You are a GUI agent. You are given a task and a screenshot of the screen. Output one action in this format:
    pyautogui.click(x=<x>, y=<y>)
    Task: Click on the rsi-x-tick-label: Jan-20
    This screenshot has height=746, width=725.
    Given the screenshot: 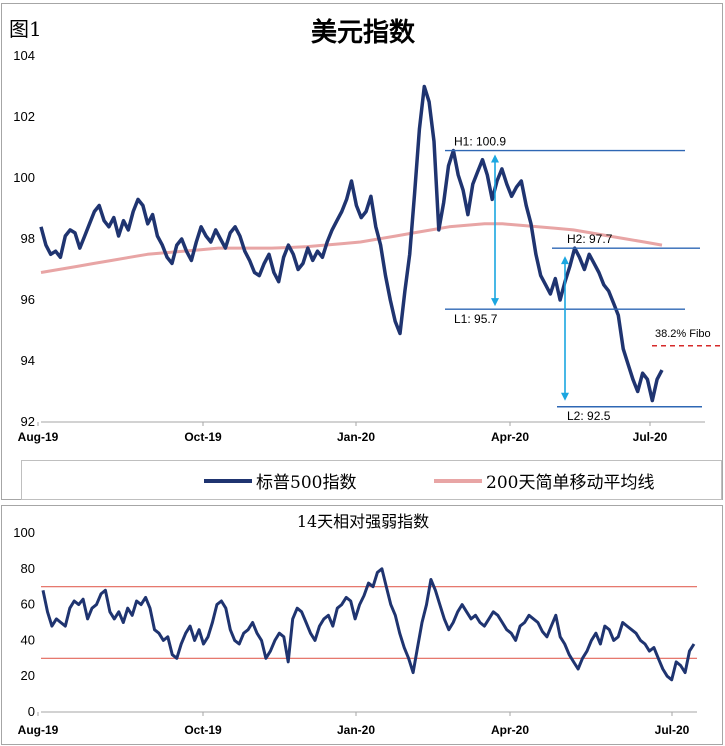 What is the action you would take?
    pyautogui.click(x=356, y=730)
    